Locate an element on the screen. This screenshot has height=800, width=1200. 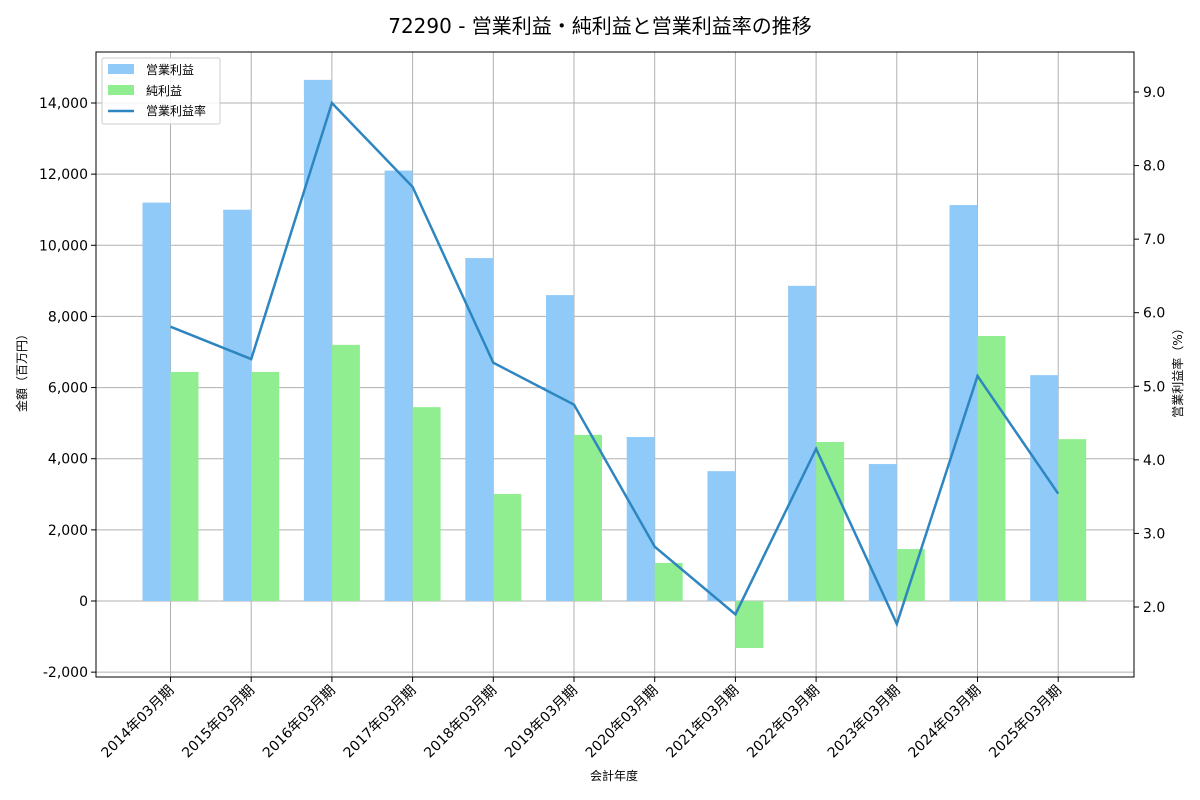
legend-label-net-income: 純利益 is located at coordinates (164, 91).